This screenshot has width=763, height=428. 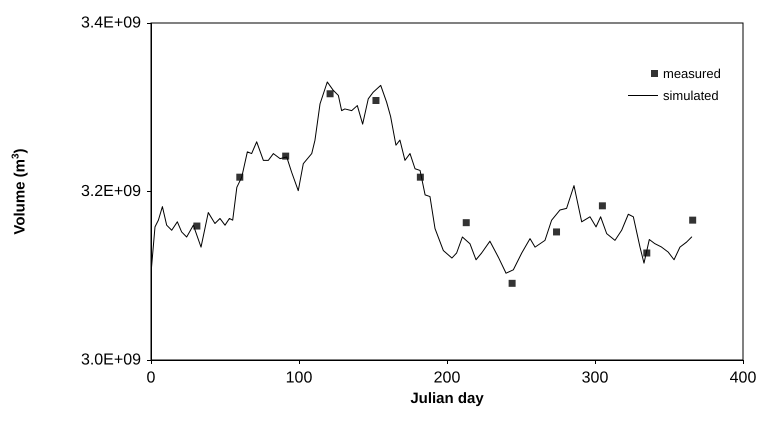 I want to click on x-tick-label: 400, so click(x=743, y=378).